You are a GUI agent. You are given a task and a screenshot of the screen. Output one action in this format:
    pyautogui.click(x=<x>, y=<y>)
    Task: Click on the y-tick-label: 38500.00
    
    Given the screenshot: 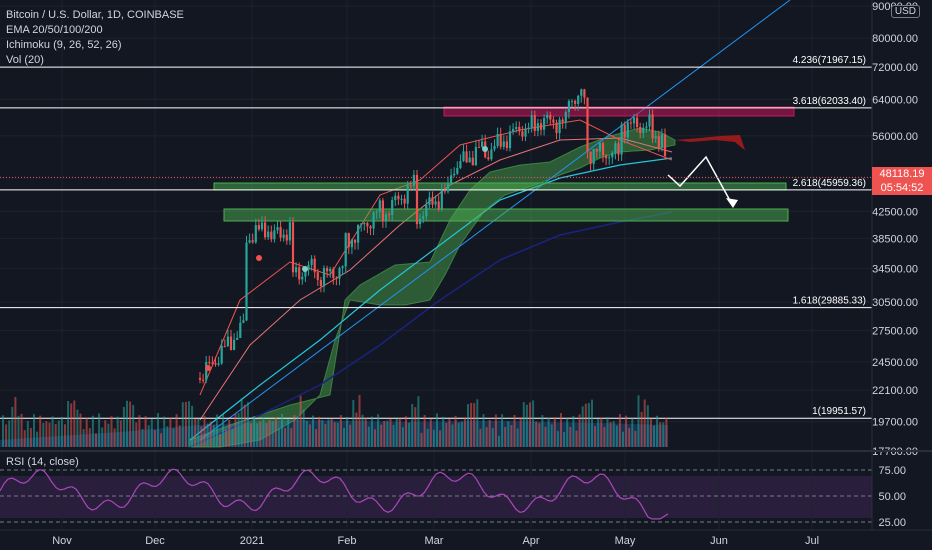 What is the action you would take?
    pyautogui.click(x=895, y=239)
    